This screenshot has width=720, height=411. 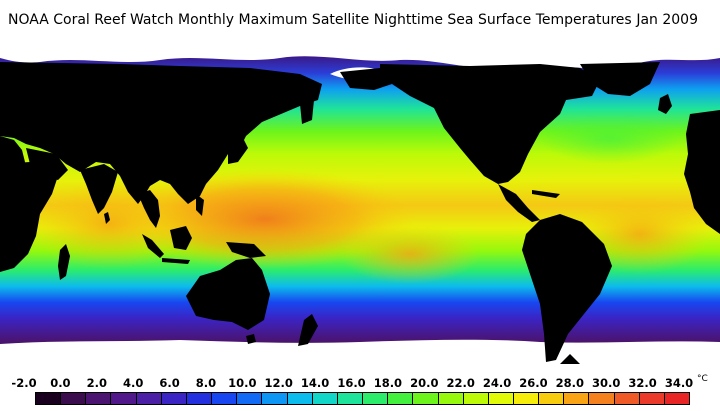 I want to click on colorbar-tick-label: 16.0, so click(x=351, y=383).